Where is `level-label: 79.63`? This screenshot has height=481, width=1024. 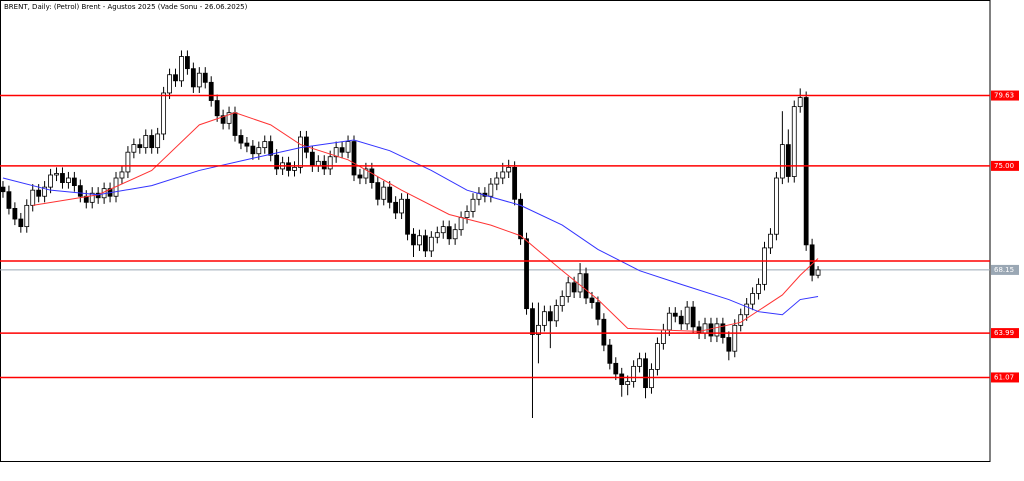 level-label: 79.63 is located at coordinates (1004, 96).